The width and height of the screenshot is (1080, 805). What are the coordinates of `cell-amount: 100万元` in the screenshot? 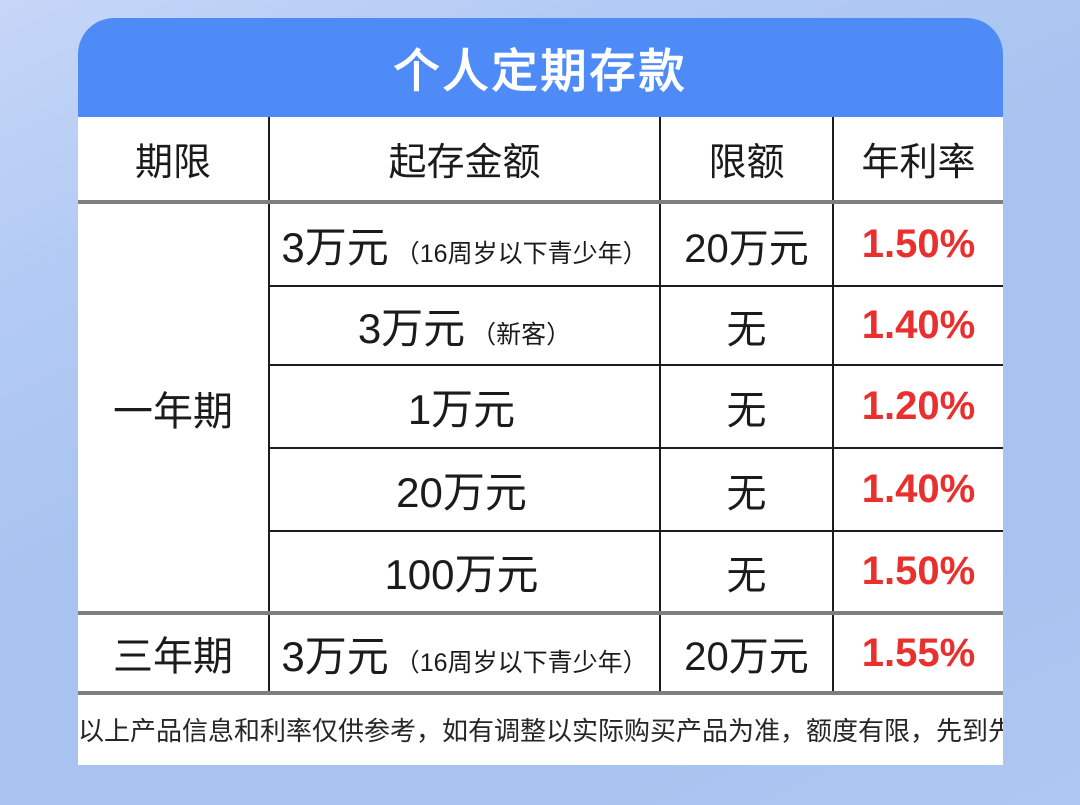 It's located at (464, 572).